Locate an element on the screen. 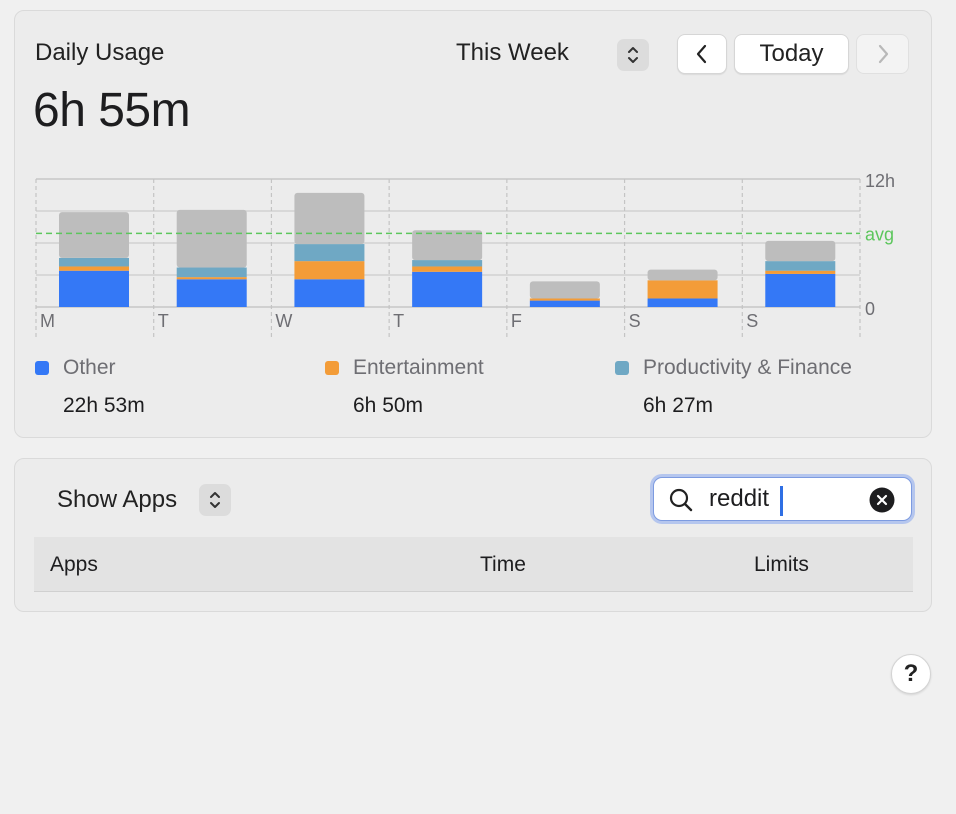 The image size is (956, 814). x-tick-label: F is located at coordinates (516, 321).